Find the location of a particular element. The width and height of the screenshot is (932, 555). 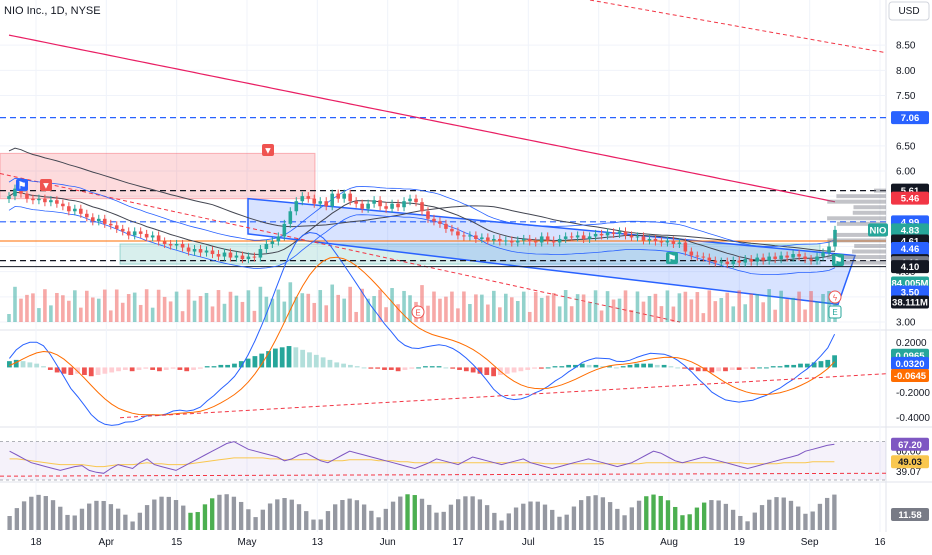

flag-icon is located at coordinates (268, 150).